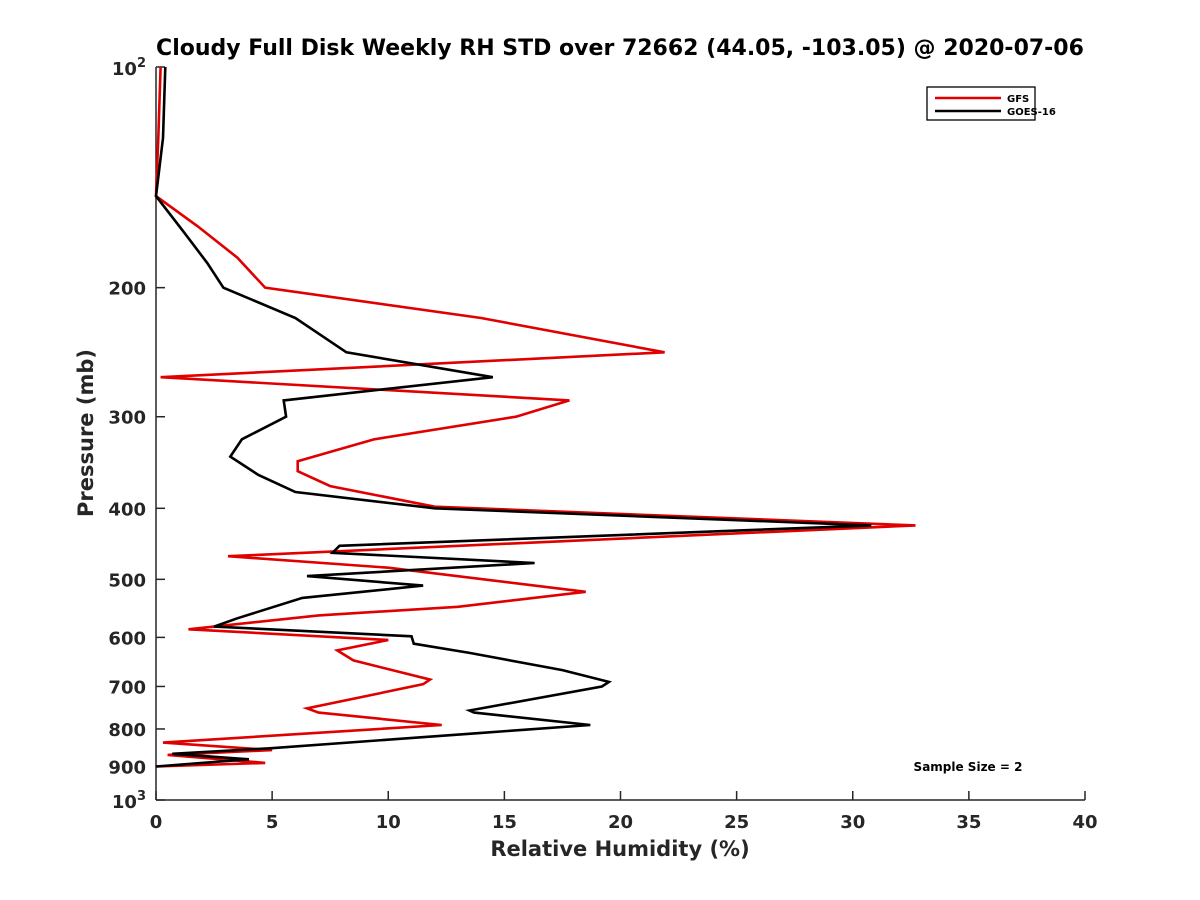 This screenshot has height=900, width=1200. What do you see at coordinates (272, 822) in the screenshot?
I see `x-tick-label: 5` at bounding box center [272, 822].